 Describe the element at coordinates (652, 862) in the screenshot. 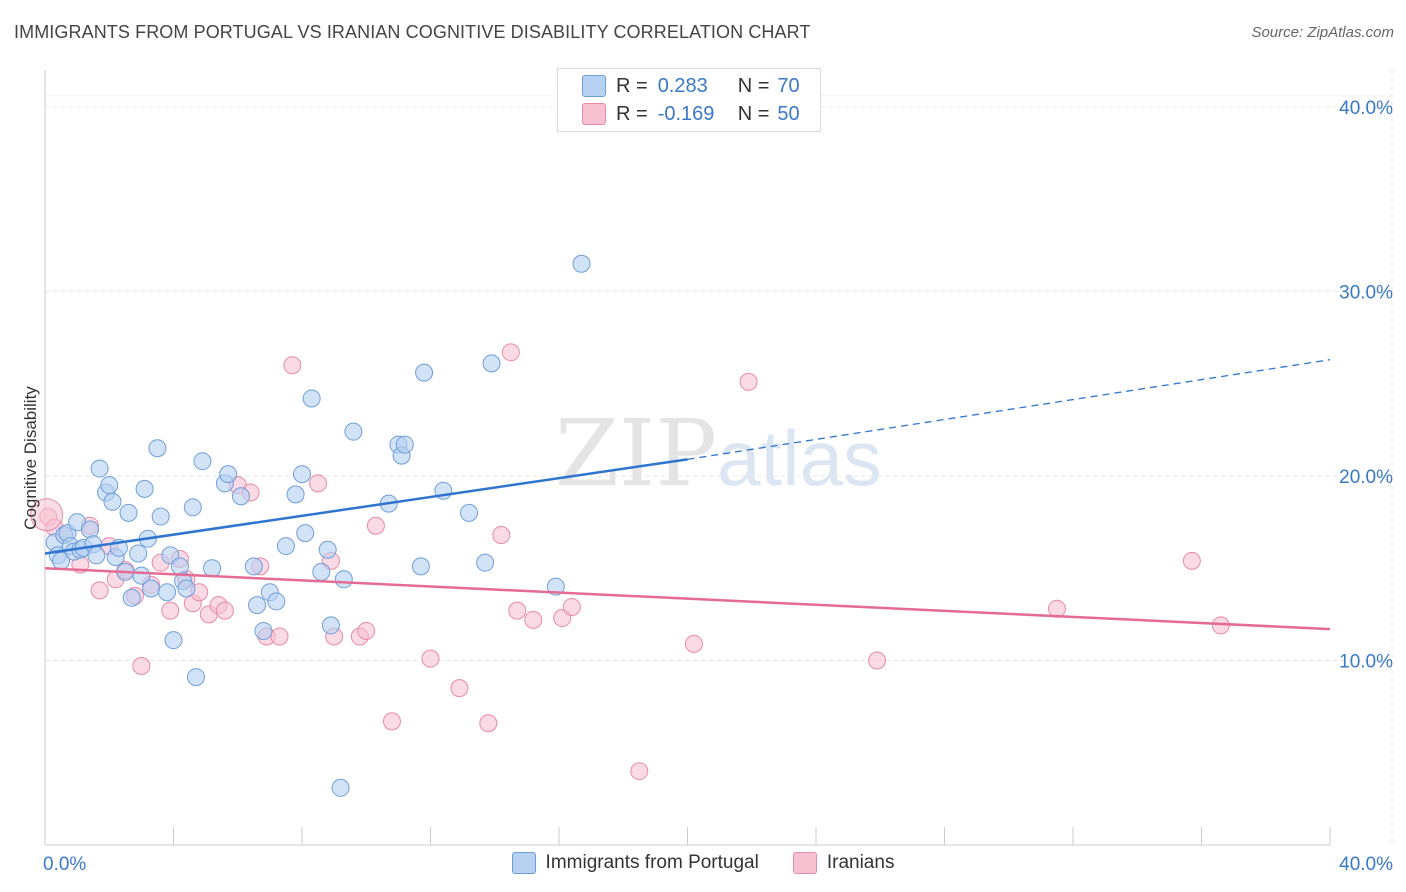

I see `series-name-portugal: Immigrants from Portugal` at that location.